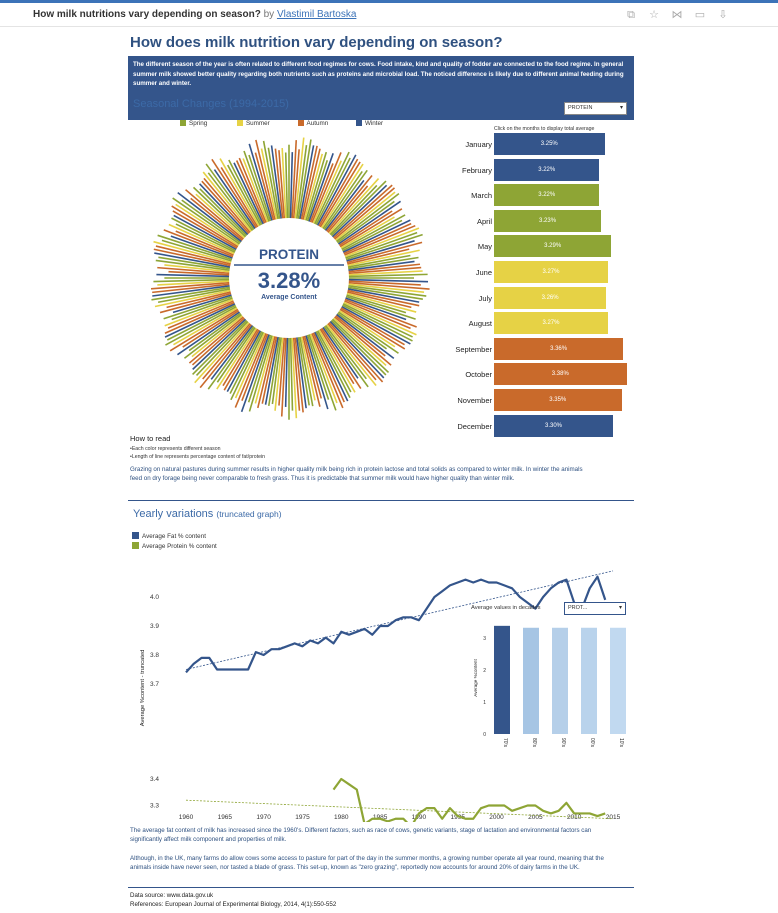  Describe the element at coordinates (631, 15) in the screenshot. I see `copy-icon: ⧉` at that location.